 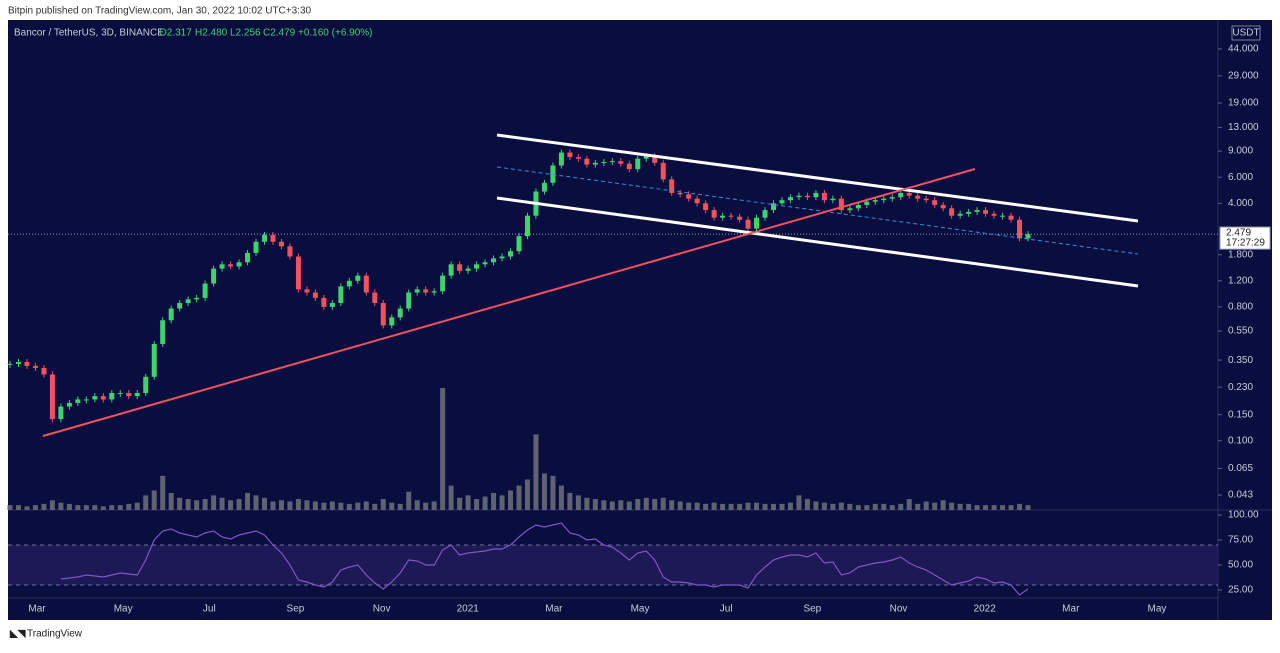 I want to click on ohlc-change: +0.160 (+6.90%), so click(x=335, y=33).